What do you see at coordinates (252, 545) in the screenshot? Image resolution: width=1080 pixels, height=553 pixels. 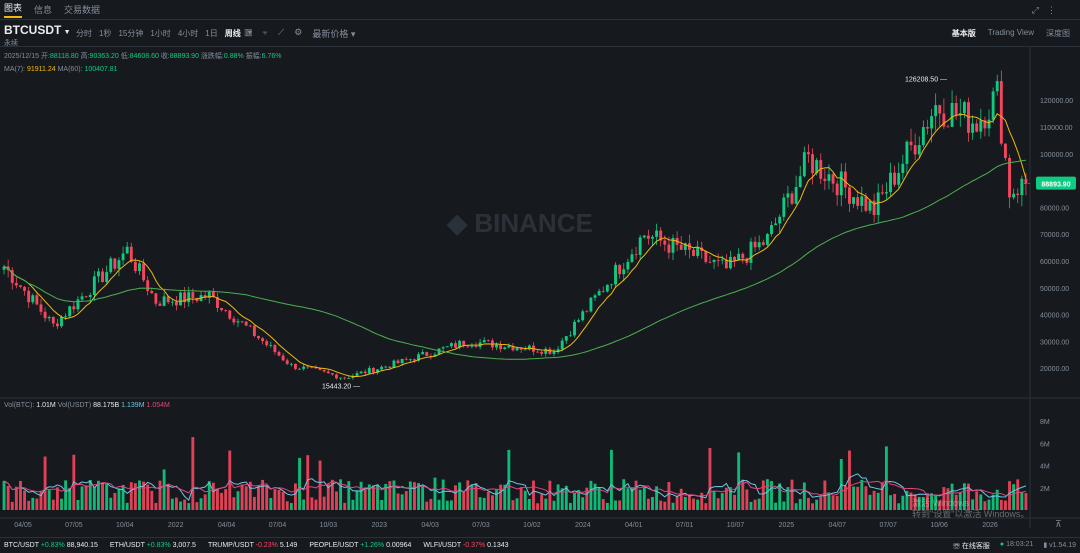 I see `ticker-item: TRUMP/USDT -0.23% 5.149` at bounding box center [252, 545].